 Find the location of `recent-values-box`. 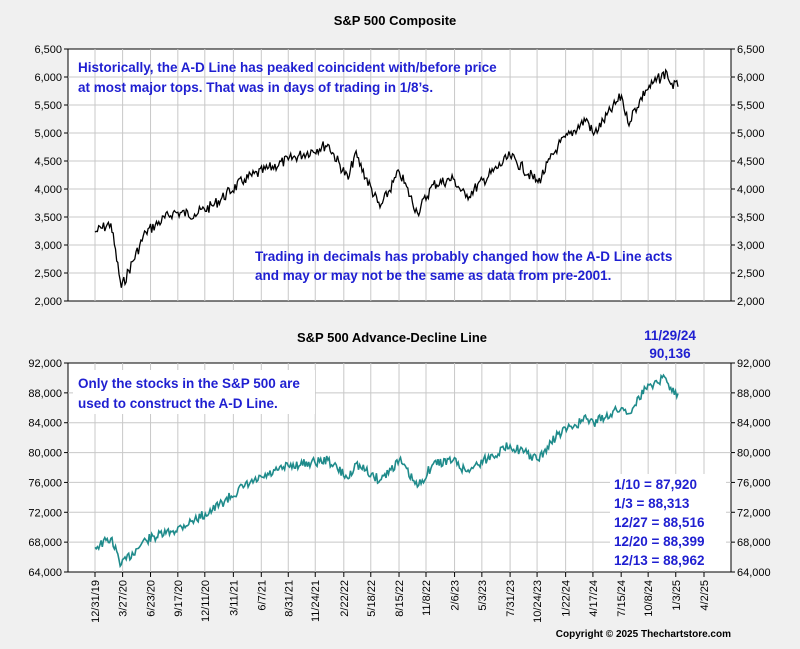

recent-values-box is located at coordinates (668, 522).